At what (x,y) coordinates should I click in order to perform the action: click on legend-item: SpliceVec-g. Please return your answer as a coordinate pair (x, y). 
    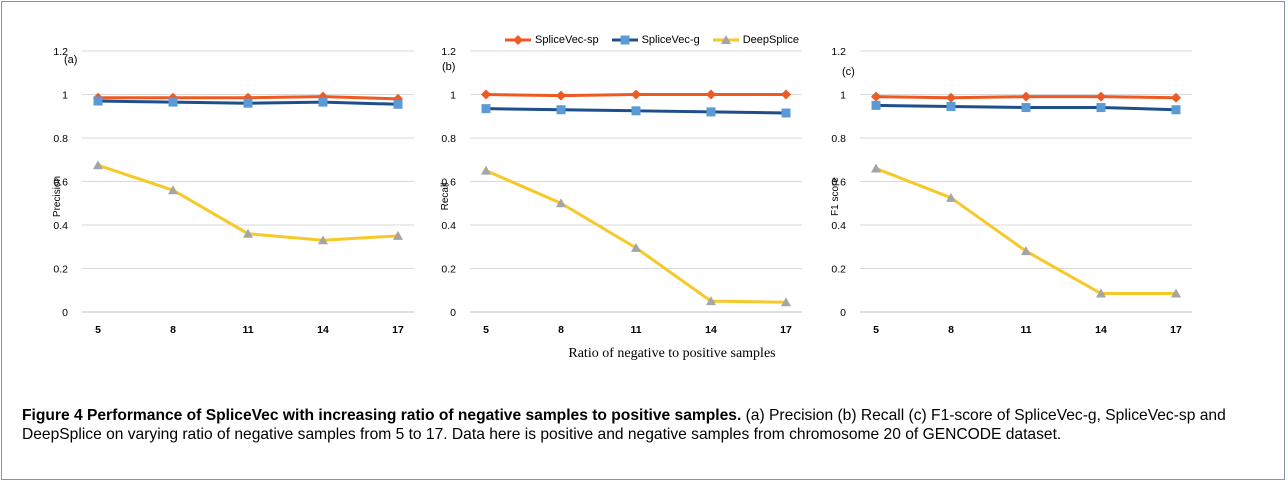
    Looking at the image, I should click on (655, 40).